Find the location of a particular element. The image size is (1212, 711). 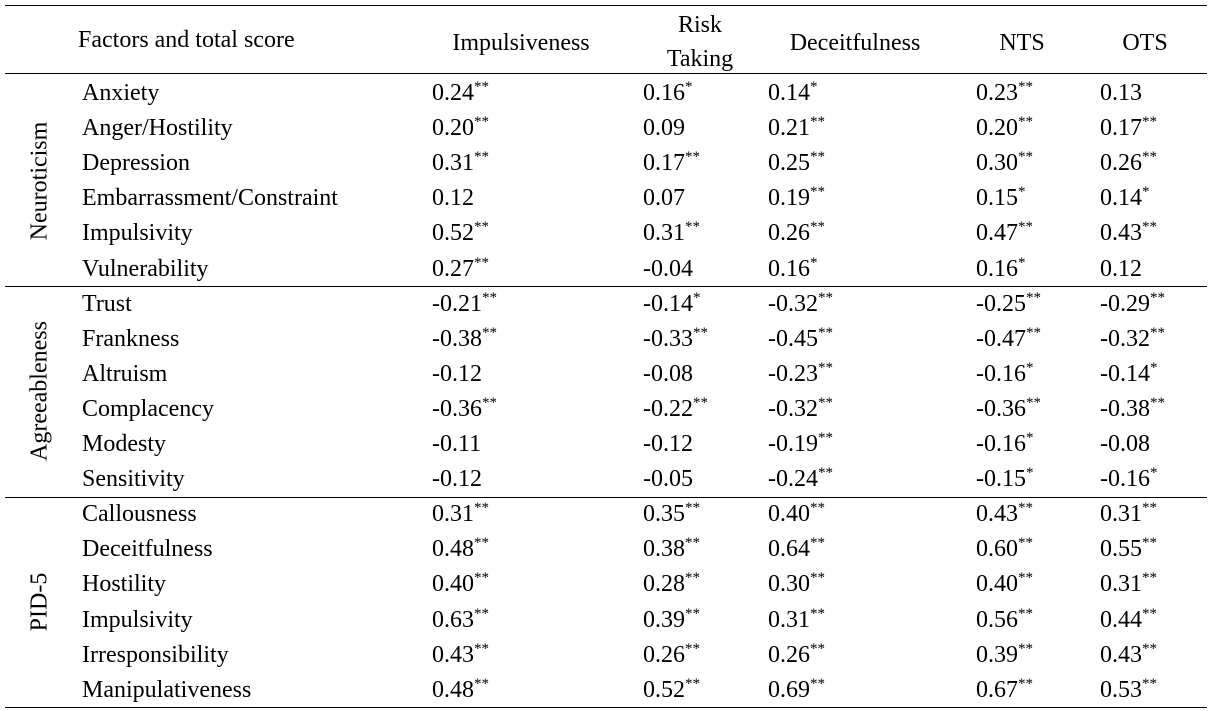

cell-value: 0.47 is located at coordinates (997, 233).